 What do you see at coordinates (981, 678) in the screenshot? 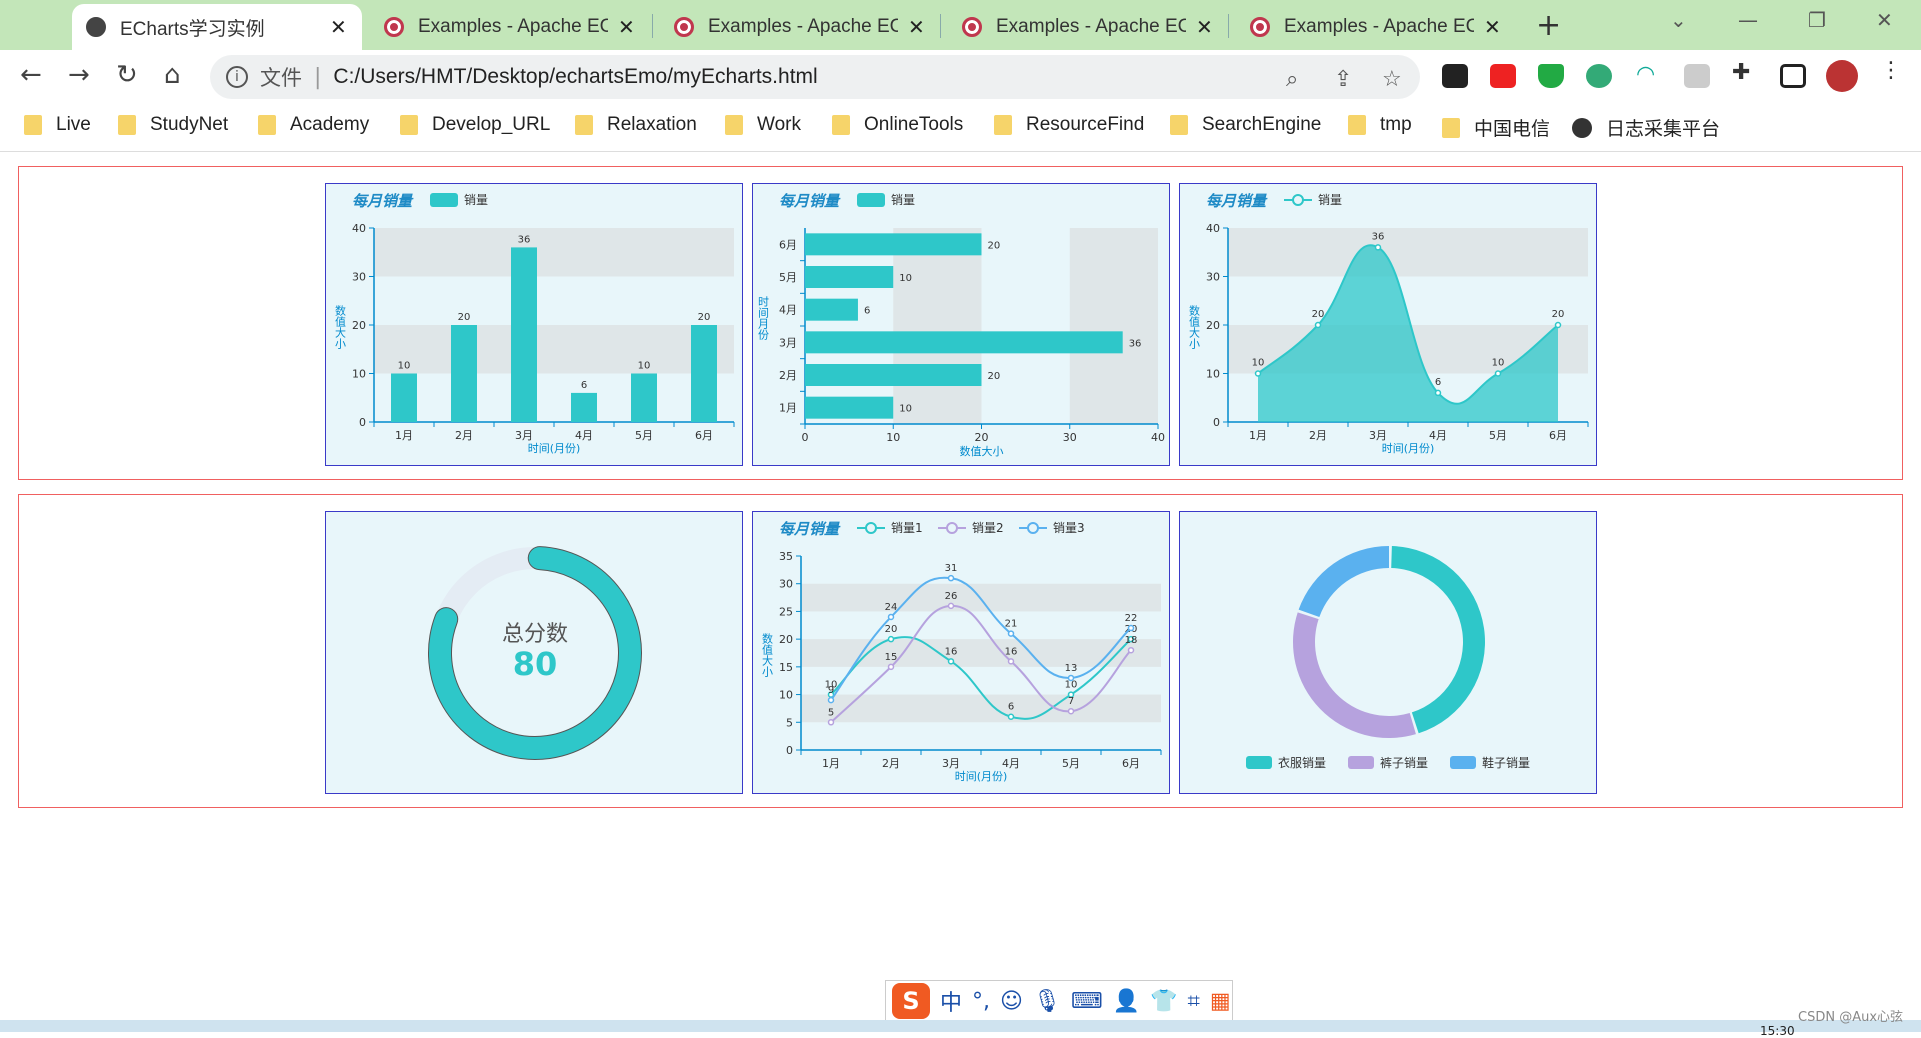
I see `series-line-销量1` at bounding box center [981, 678].